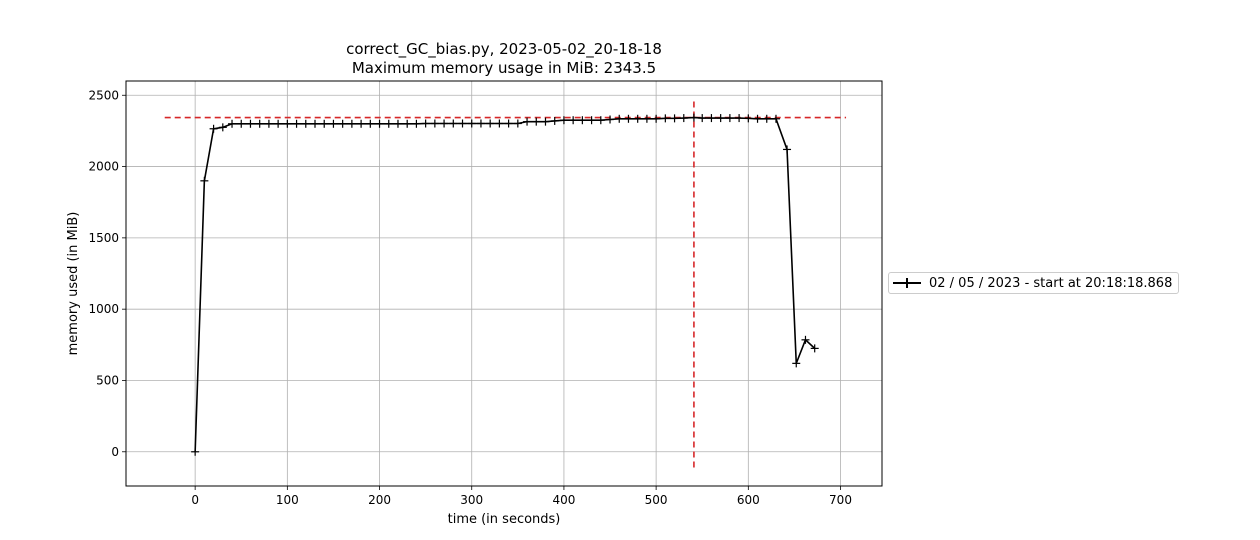 The image size is (1260, 540). I want to click on y-tick-label: 2500, so click(103, 95).